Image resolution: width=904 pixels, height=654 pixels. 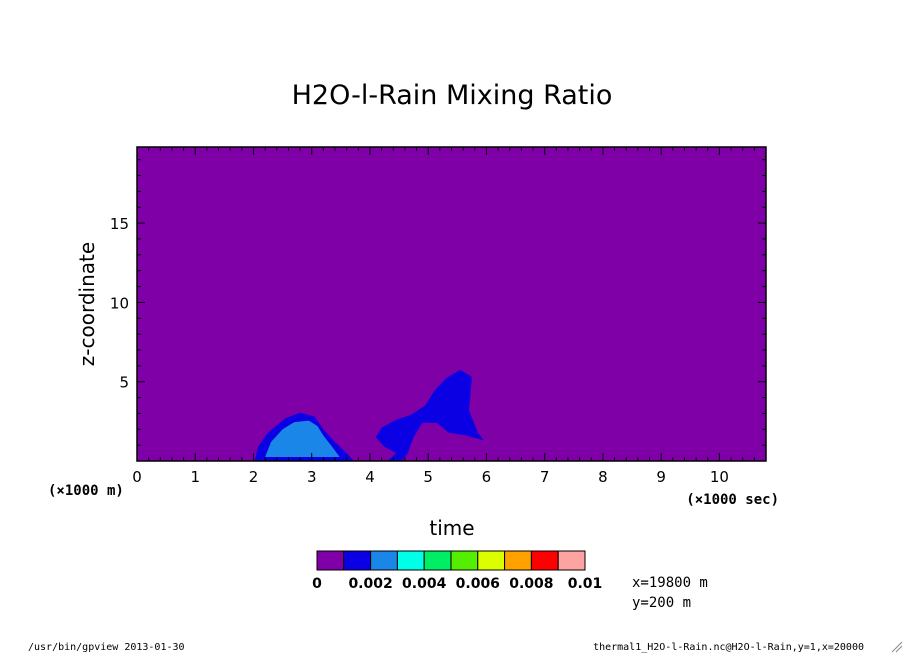 What do you see at coordinates (106, 647) in the screenshot?
I see `footer-left: /usr/bin/gpview 2013-01-30` at bounding box center [106, 647].